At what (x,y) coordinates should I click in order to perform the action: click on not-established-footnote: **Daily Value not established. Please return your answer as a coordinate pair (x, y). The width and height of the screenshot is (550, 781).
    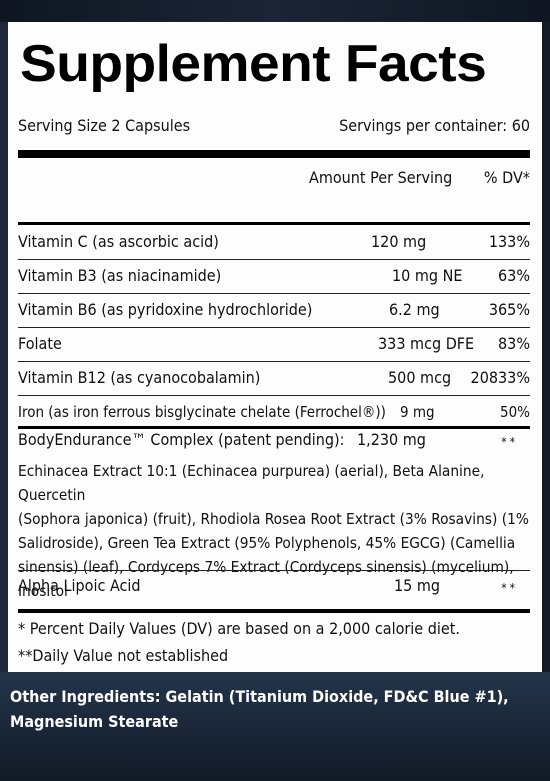
    Looking at the image, I should click on (123, 655).